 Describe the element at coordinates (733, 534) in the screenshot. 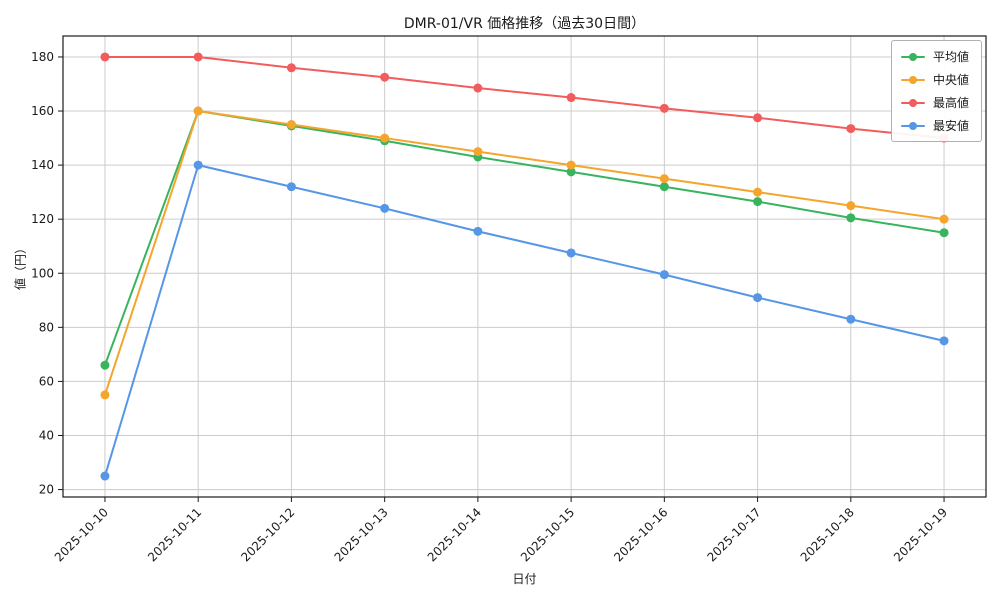

I see `x-tick-label: 2025-10-17` at that location.